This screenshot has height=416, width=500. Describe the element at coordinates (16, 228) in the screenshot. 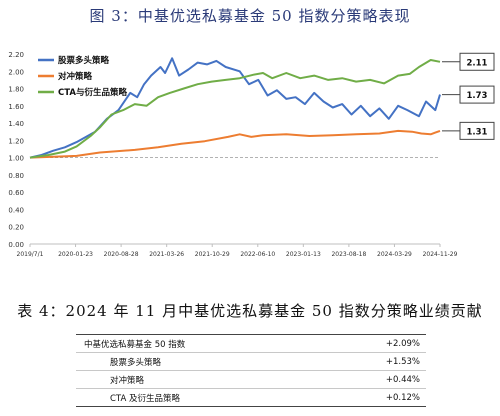

I see `y-tick-label: 0.20` at that location.